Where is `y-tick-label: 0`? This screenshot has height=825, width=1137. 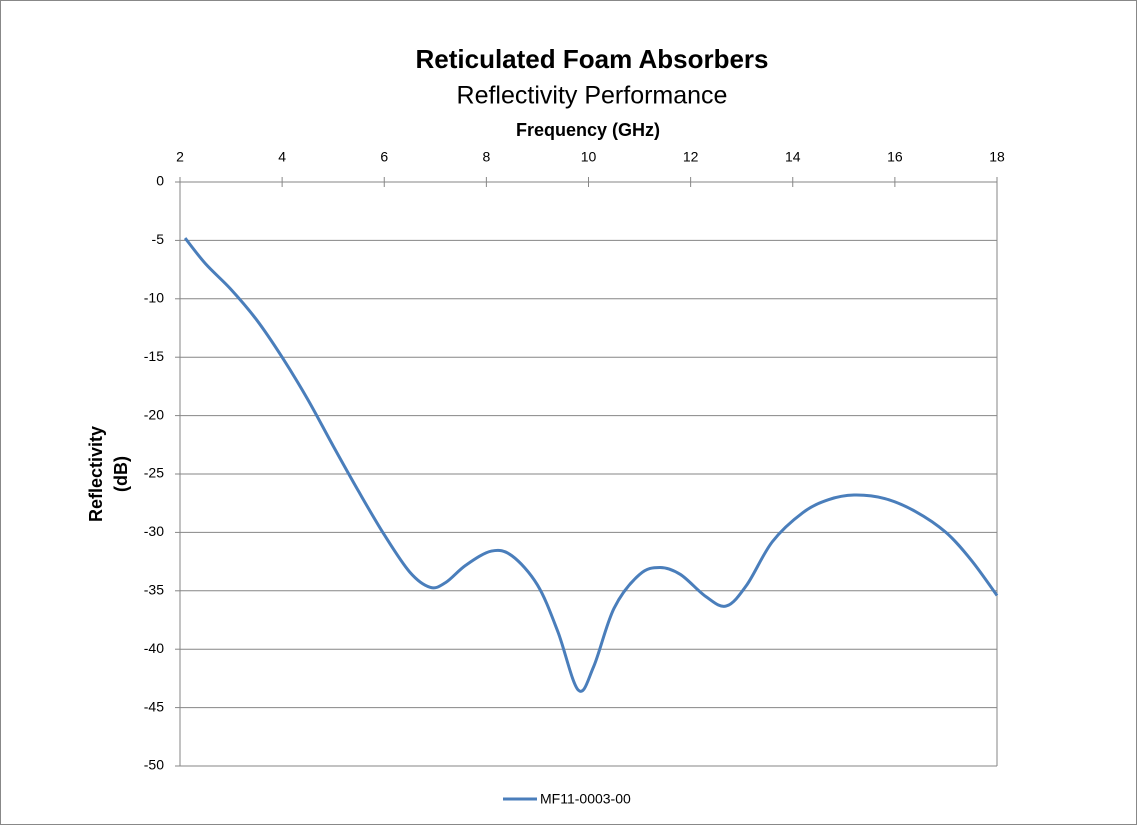 y-tick-label: 0 is located at coordinates (160, 181).